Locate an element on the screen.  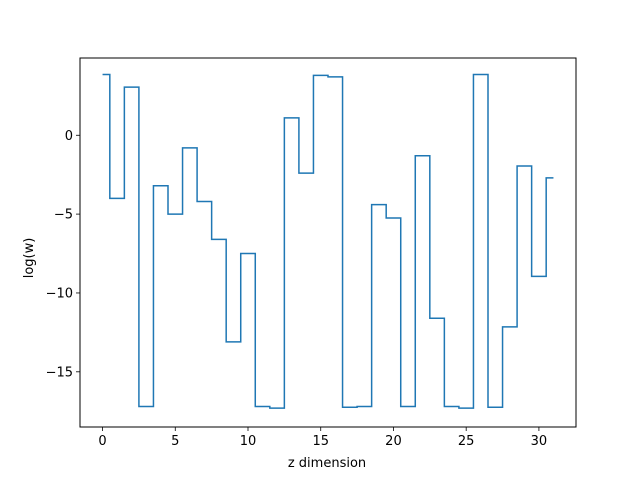
x-axis-ticks: 0 5 10 15 20 25 30 is located at coordinates (322, 438).